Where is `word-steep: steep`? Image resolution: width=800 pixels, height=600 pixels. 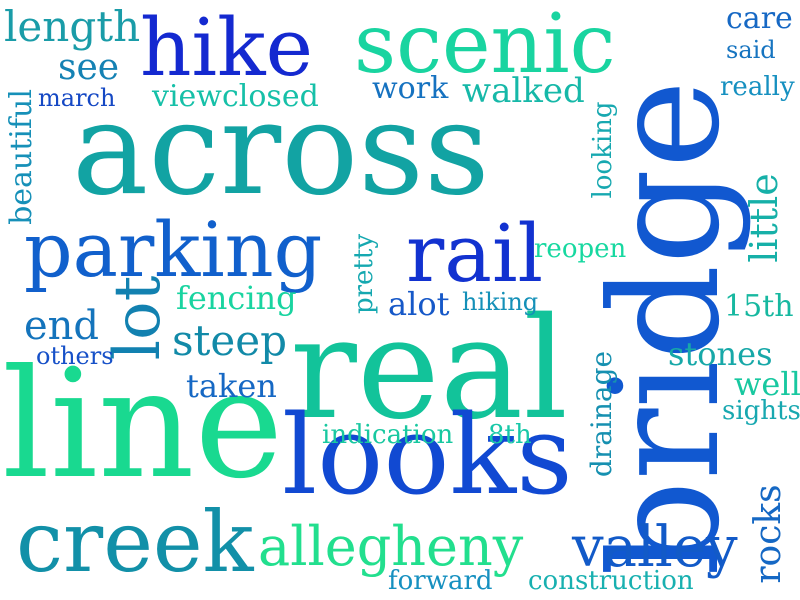 word-steep: steep is located at coordinates (230, 340).